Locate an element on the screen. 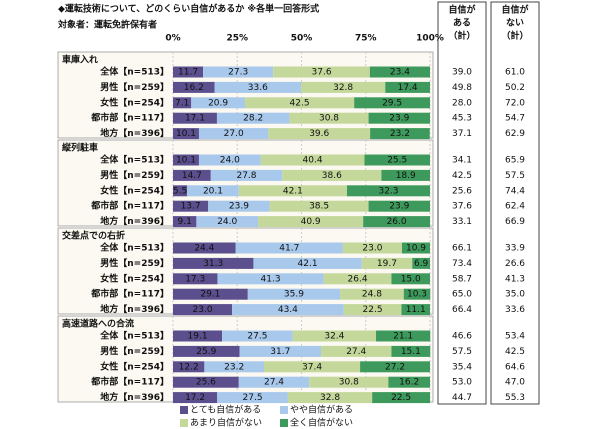 The width and height of the screenshot is (600, 429). value-label: 5.5 is located at coordinates (180, 191).